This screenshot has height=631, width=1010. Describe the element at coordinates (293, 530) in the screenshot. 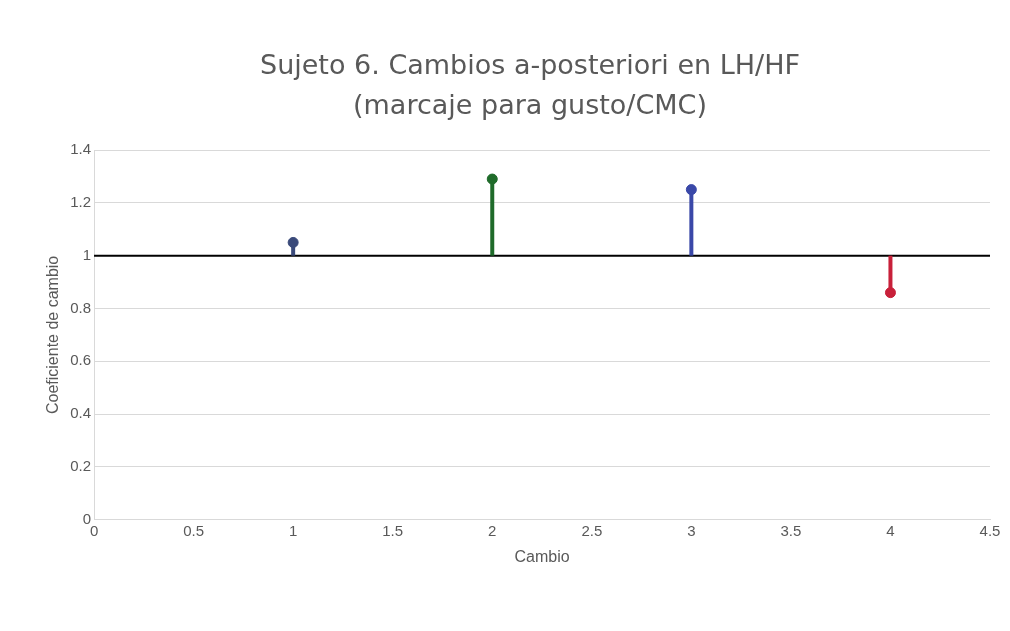

I see `x-tick-label: 1` at that location.